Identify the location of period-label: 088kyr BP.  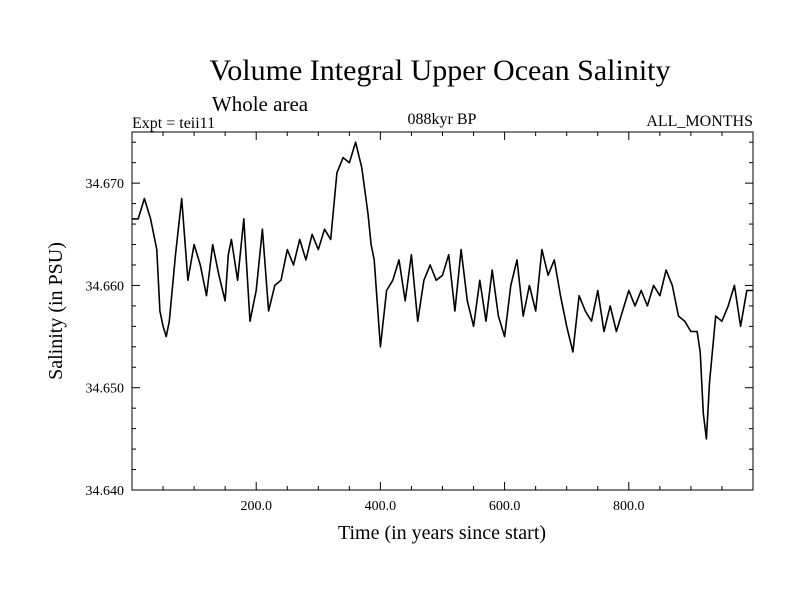
(442, 119).